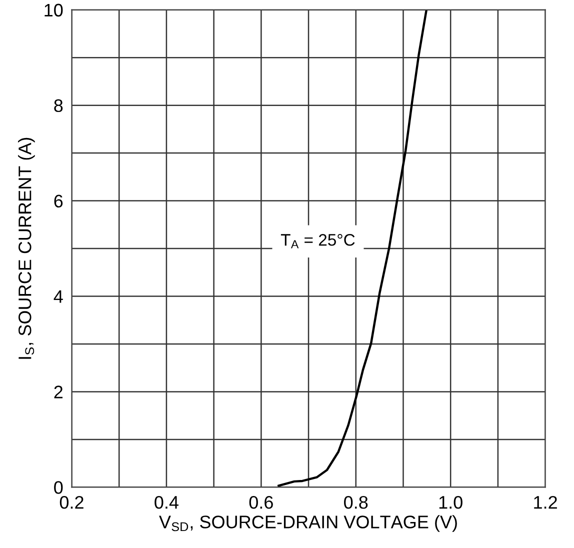  What do you see at coordinates (261, 502) in the screenshot?
I see `x-tick-label: 0.6` at bounding box center [261, 502].